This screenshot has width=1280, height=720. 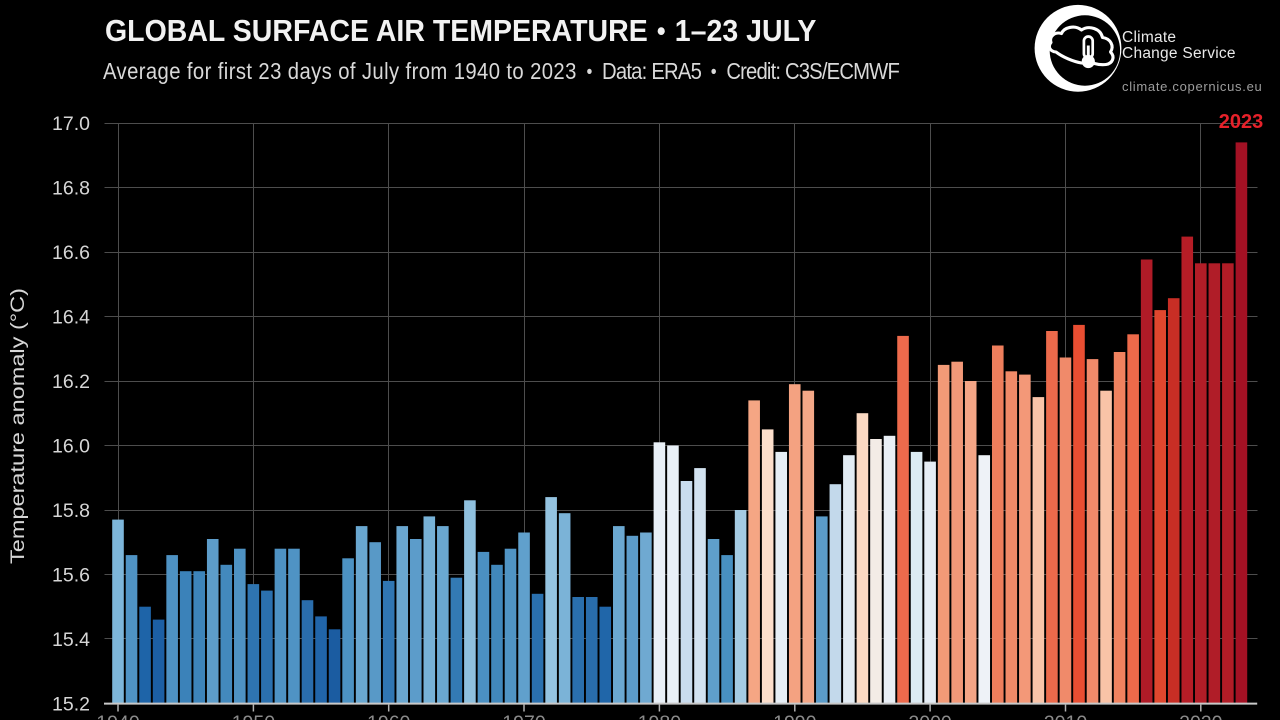 What do you see at coordinates (71, 189) in the screenshot?
I see `svg-text: 16.8` at bounding box center [71, 189].